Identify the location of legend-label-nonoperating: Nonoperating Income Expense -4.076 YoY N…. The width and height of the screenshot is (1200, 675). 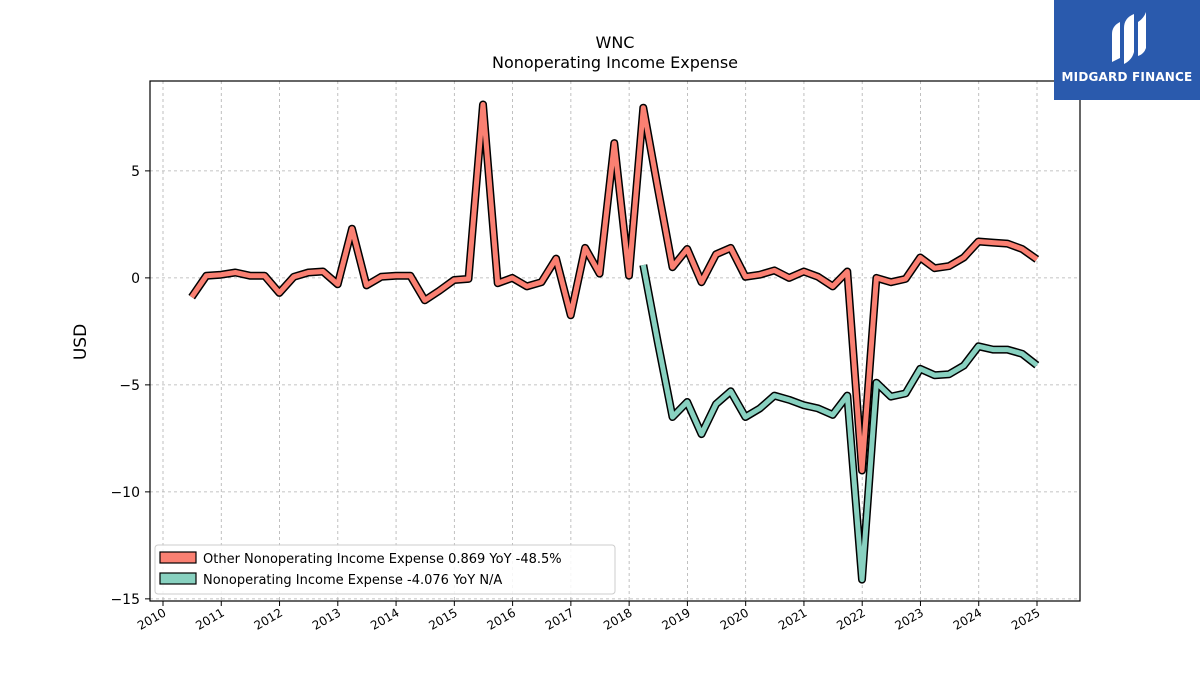
(352, 580).